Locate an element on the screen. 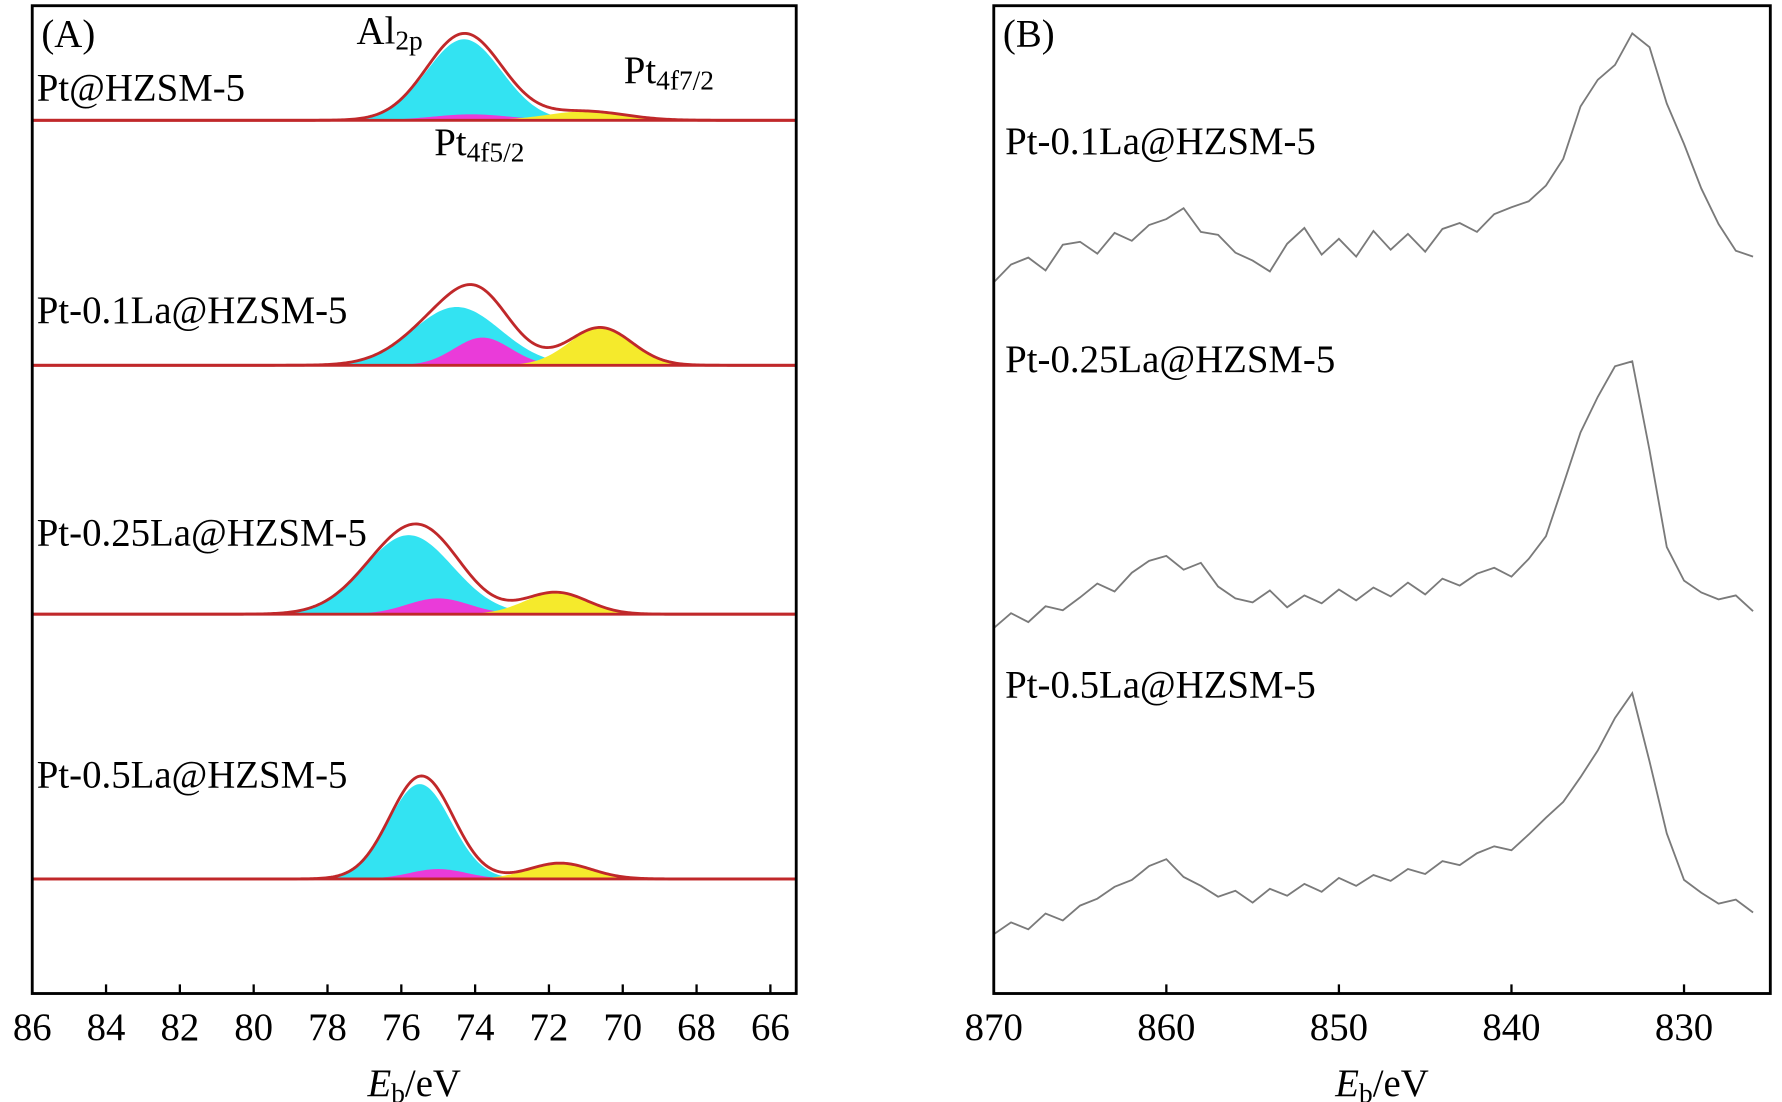 The image size is (1782, 1102). panel-label: (B) is located at coordinates (1029, 34).